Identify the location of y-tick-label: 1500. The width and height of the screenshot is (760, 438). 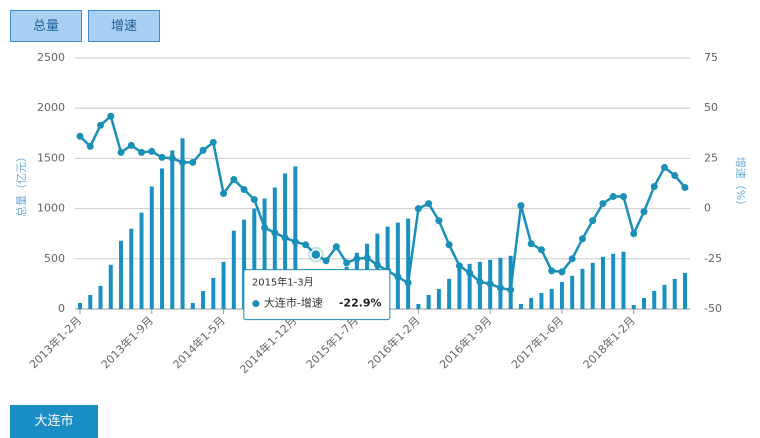
(51, 157).